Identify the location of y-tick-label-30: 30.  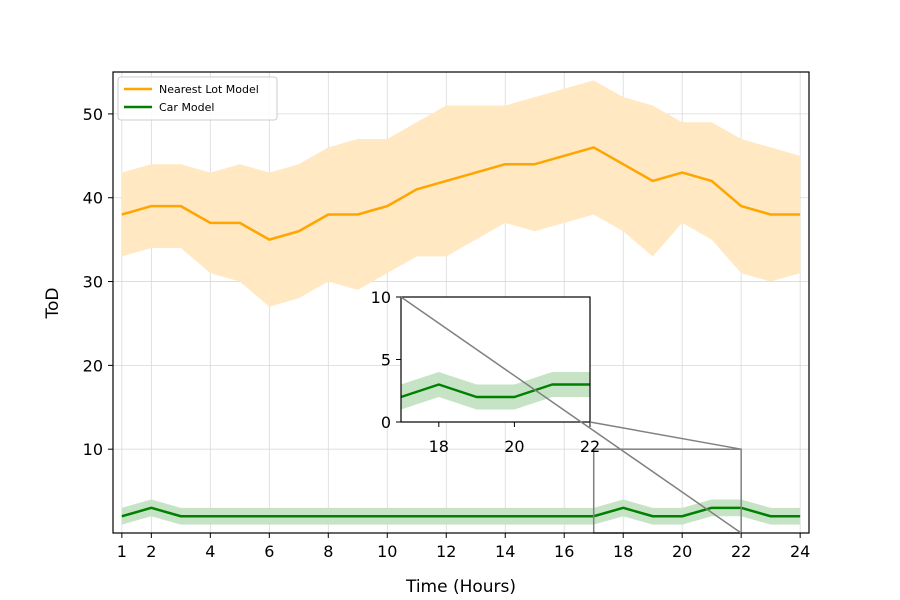
(93, 282).